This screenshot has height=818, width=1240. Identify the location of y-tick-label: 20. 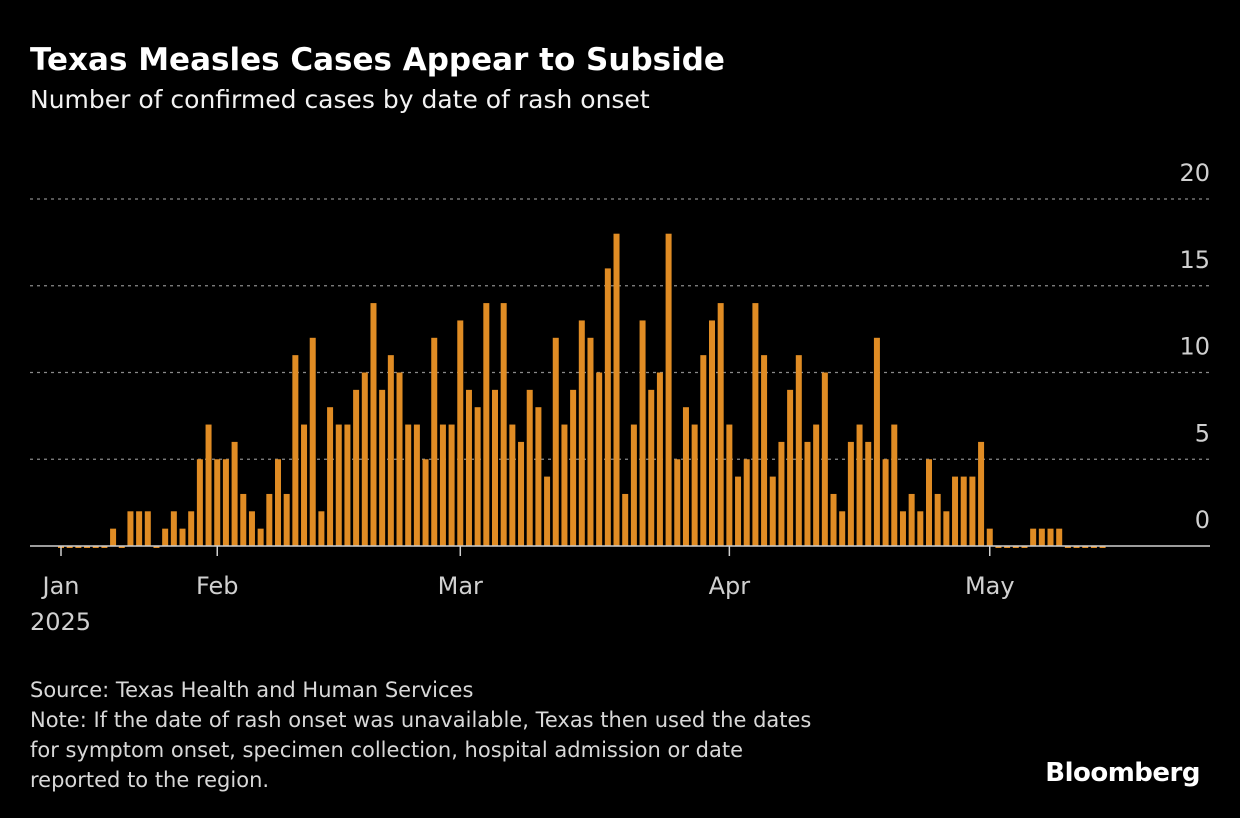
(1194, 173).